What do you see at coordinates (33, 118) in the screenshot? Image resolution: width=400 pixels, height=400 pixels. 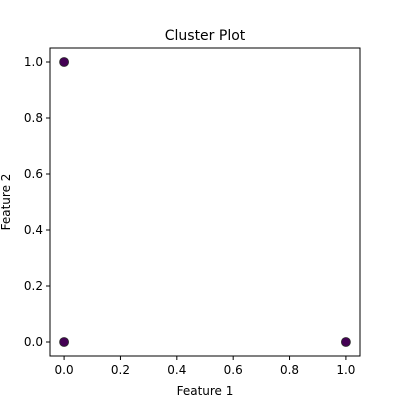 I see `y-tick-label: 0.8` at bounding box center [33, 118].